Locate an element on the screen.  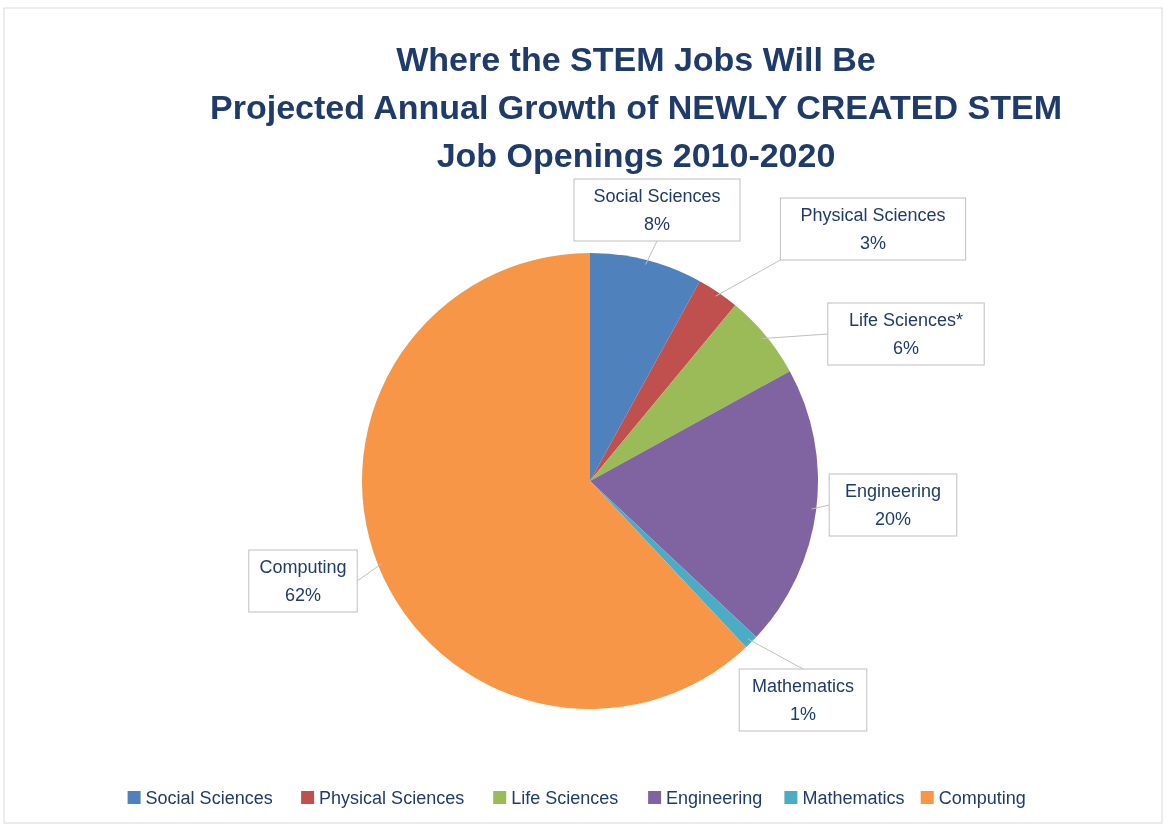
legend-label: Life Sciences is located at coordinates (565, 798).